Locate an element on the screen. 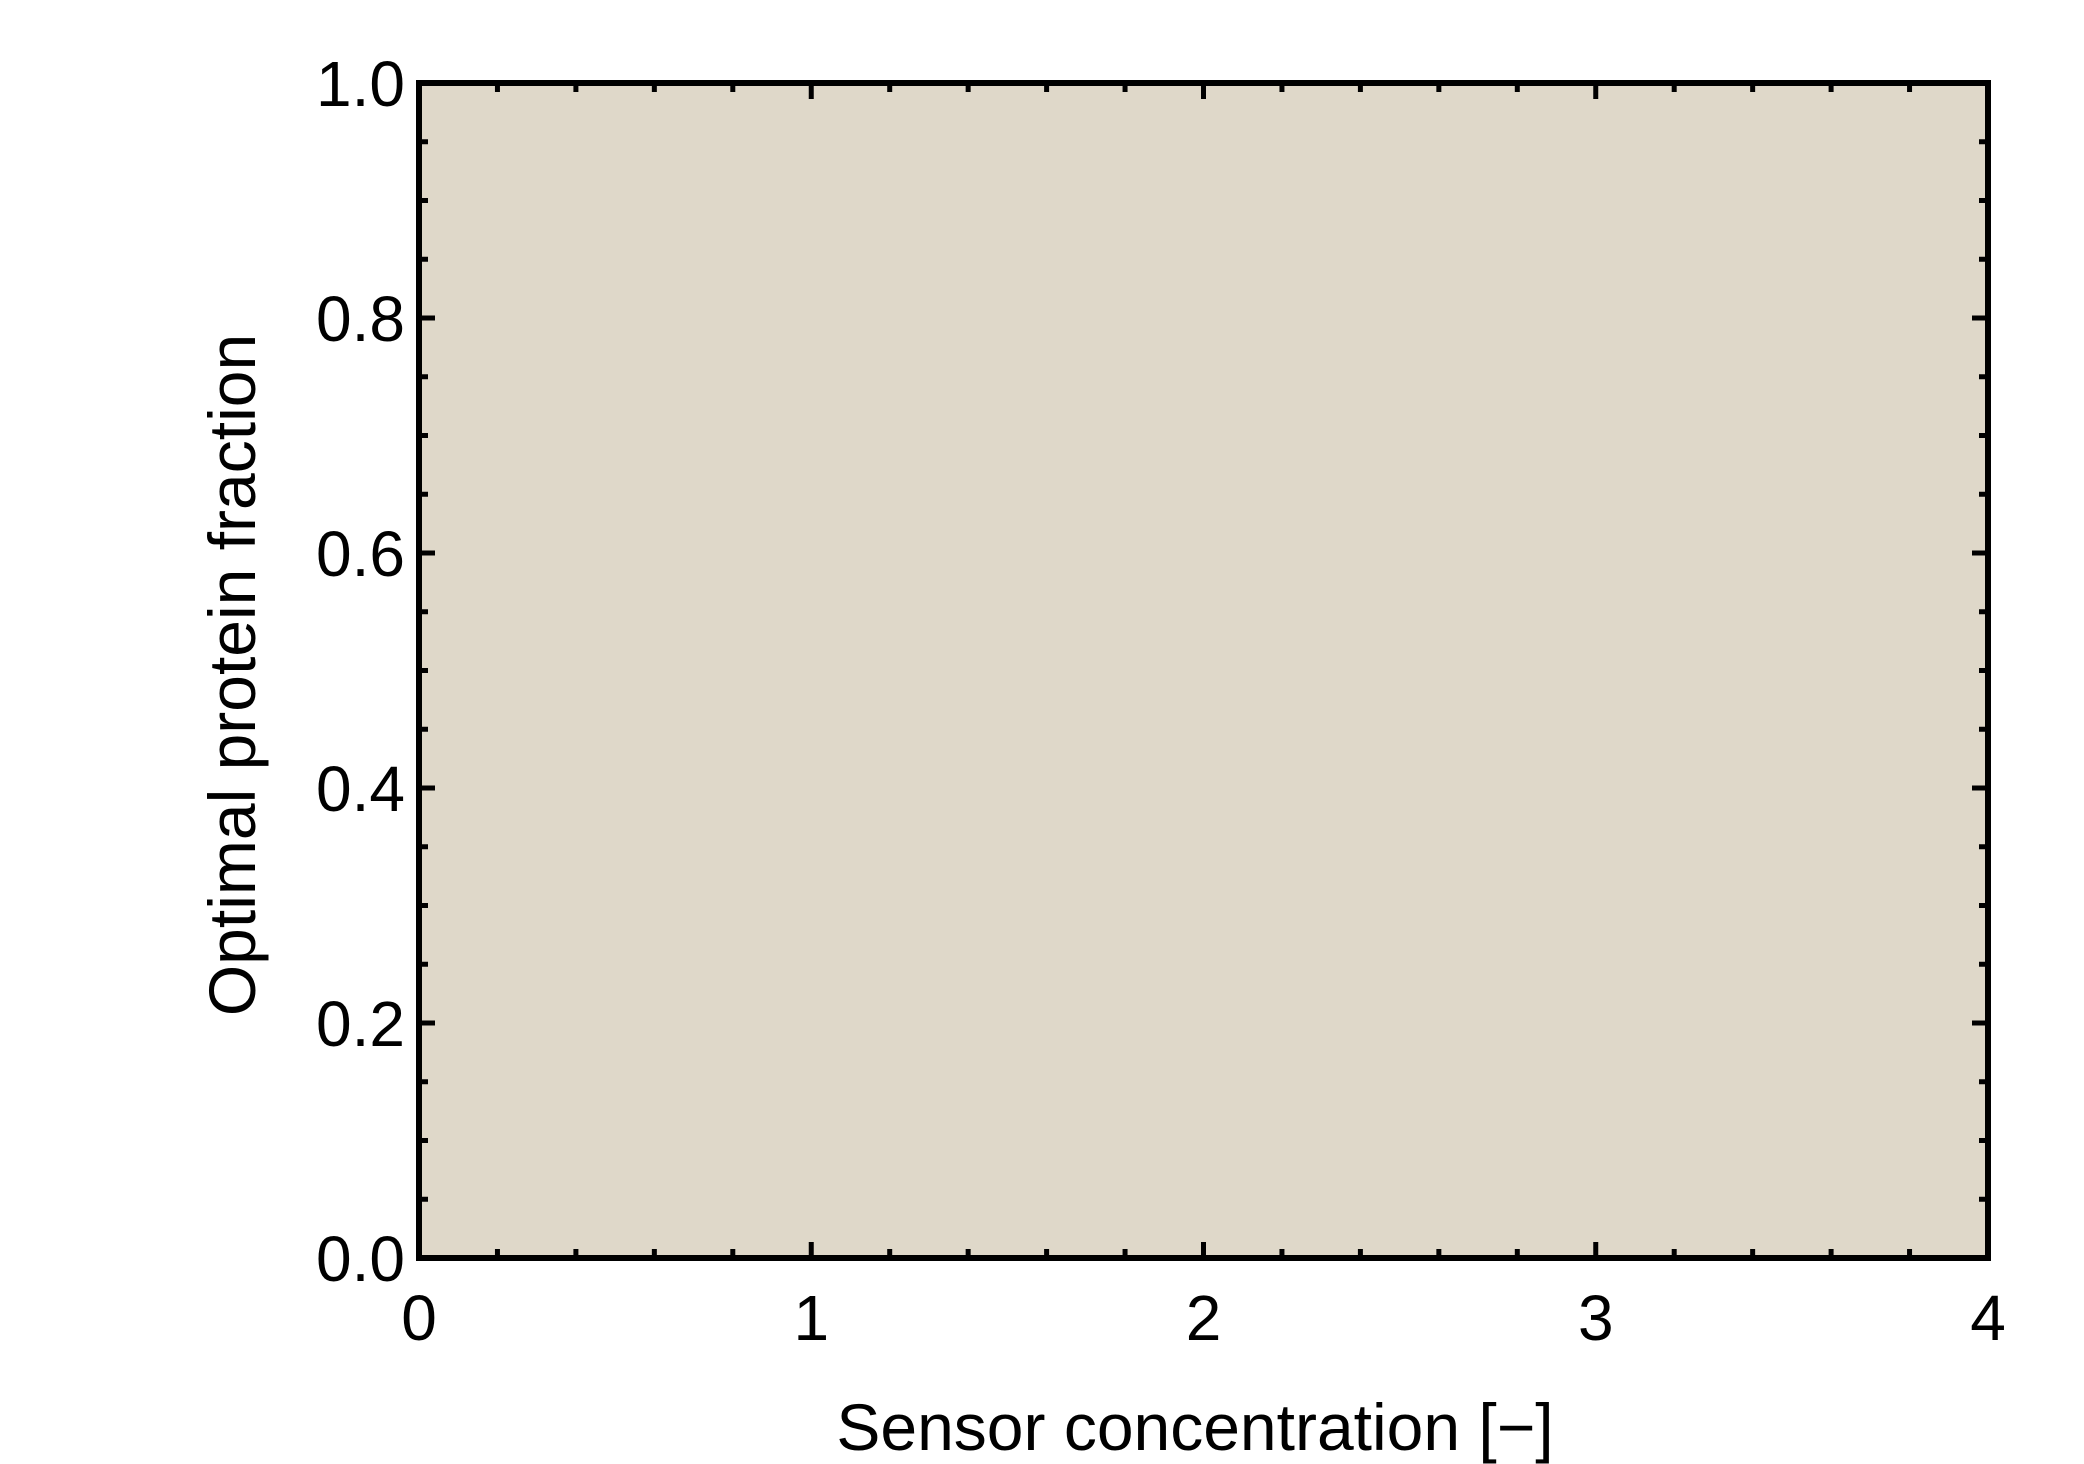  x-tick-label: 4 is located at coordinates (1988, 1318).